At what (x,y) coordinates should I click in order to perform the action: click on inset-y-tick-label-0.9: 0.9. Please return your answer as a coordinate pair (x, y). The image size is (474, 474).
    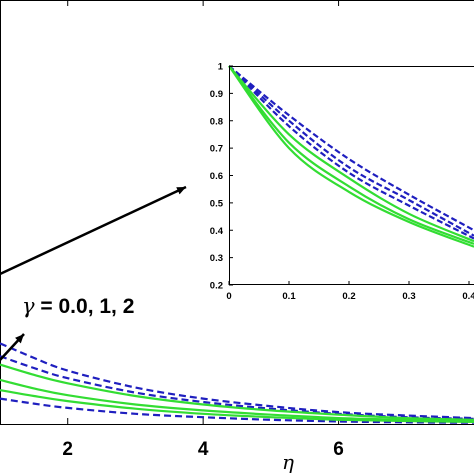
    Looking at the image, I should click on (216, 94).